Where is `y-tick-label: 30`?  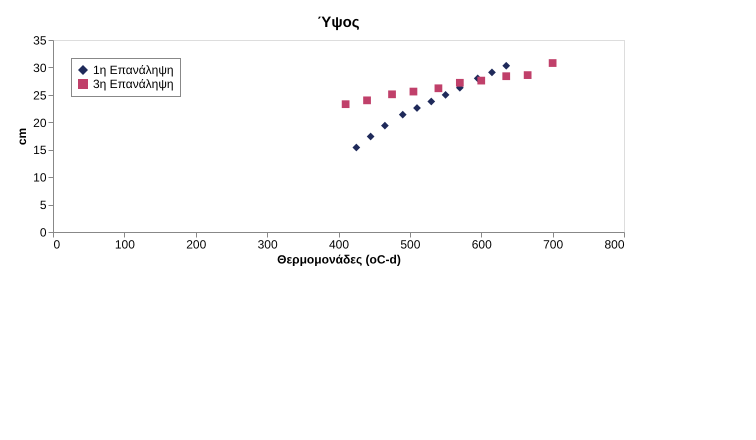
y-tick-label: 30 is located at coordinates (40, 67).